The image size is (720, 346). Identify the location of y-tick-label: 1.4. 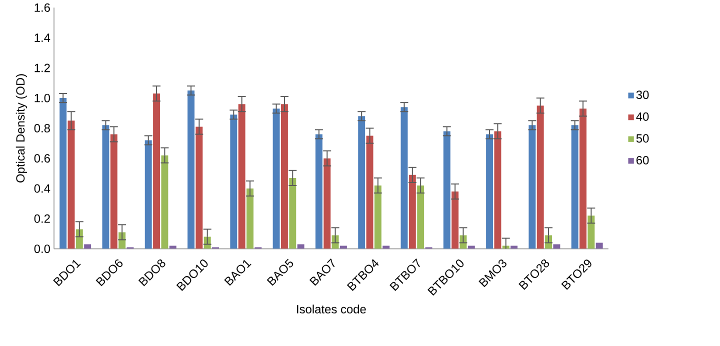
(42, 38).